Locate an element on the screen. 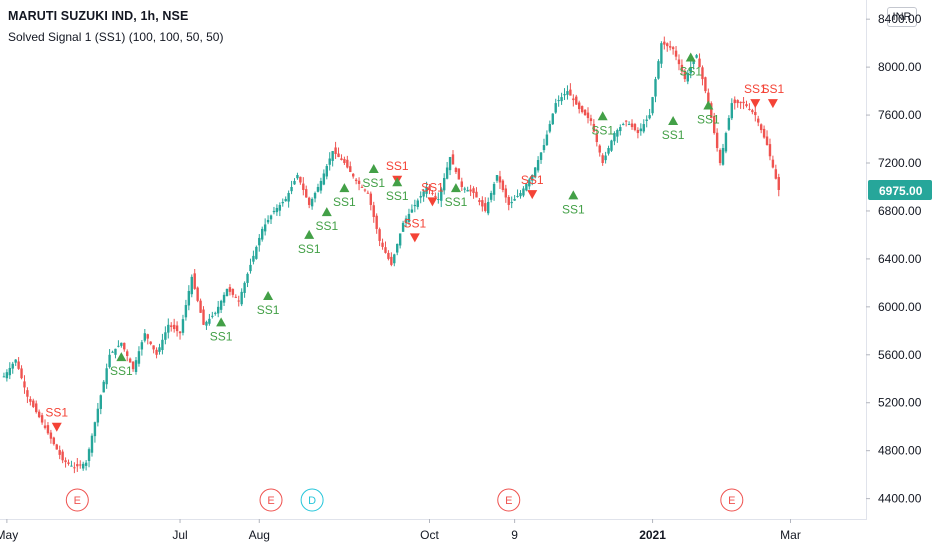 This screenshot has width=932, height=550. time-axis: May Jul Aug Oct 9 2021 Mar is located at coordinates (400, 530).